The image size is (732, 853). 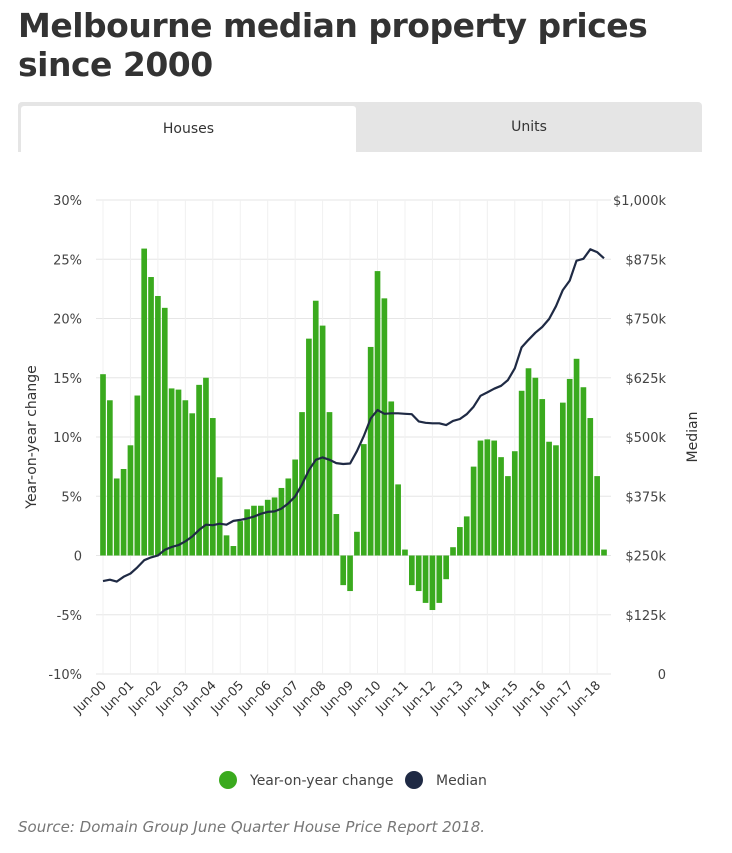 I want to click on legend-marker-yoy, so click(x=228, y=780).